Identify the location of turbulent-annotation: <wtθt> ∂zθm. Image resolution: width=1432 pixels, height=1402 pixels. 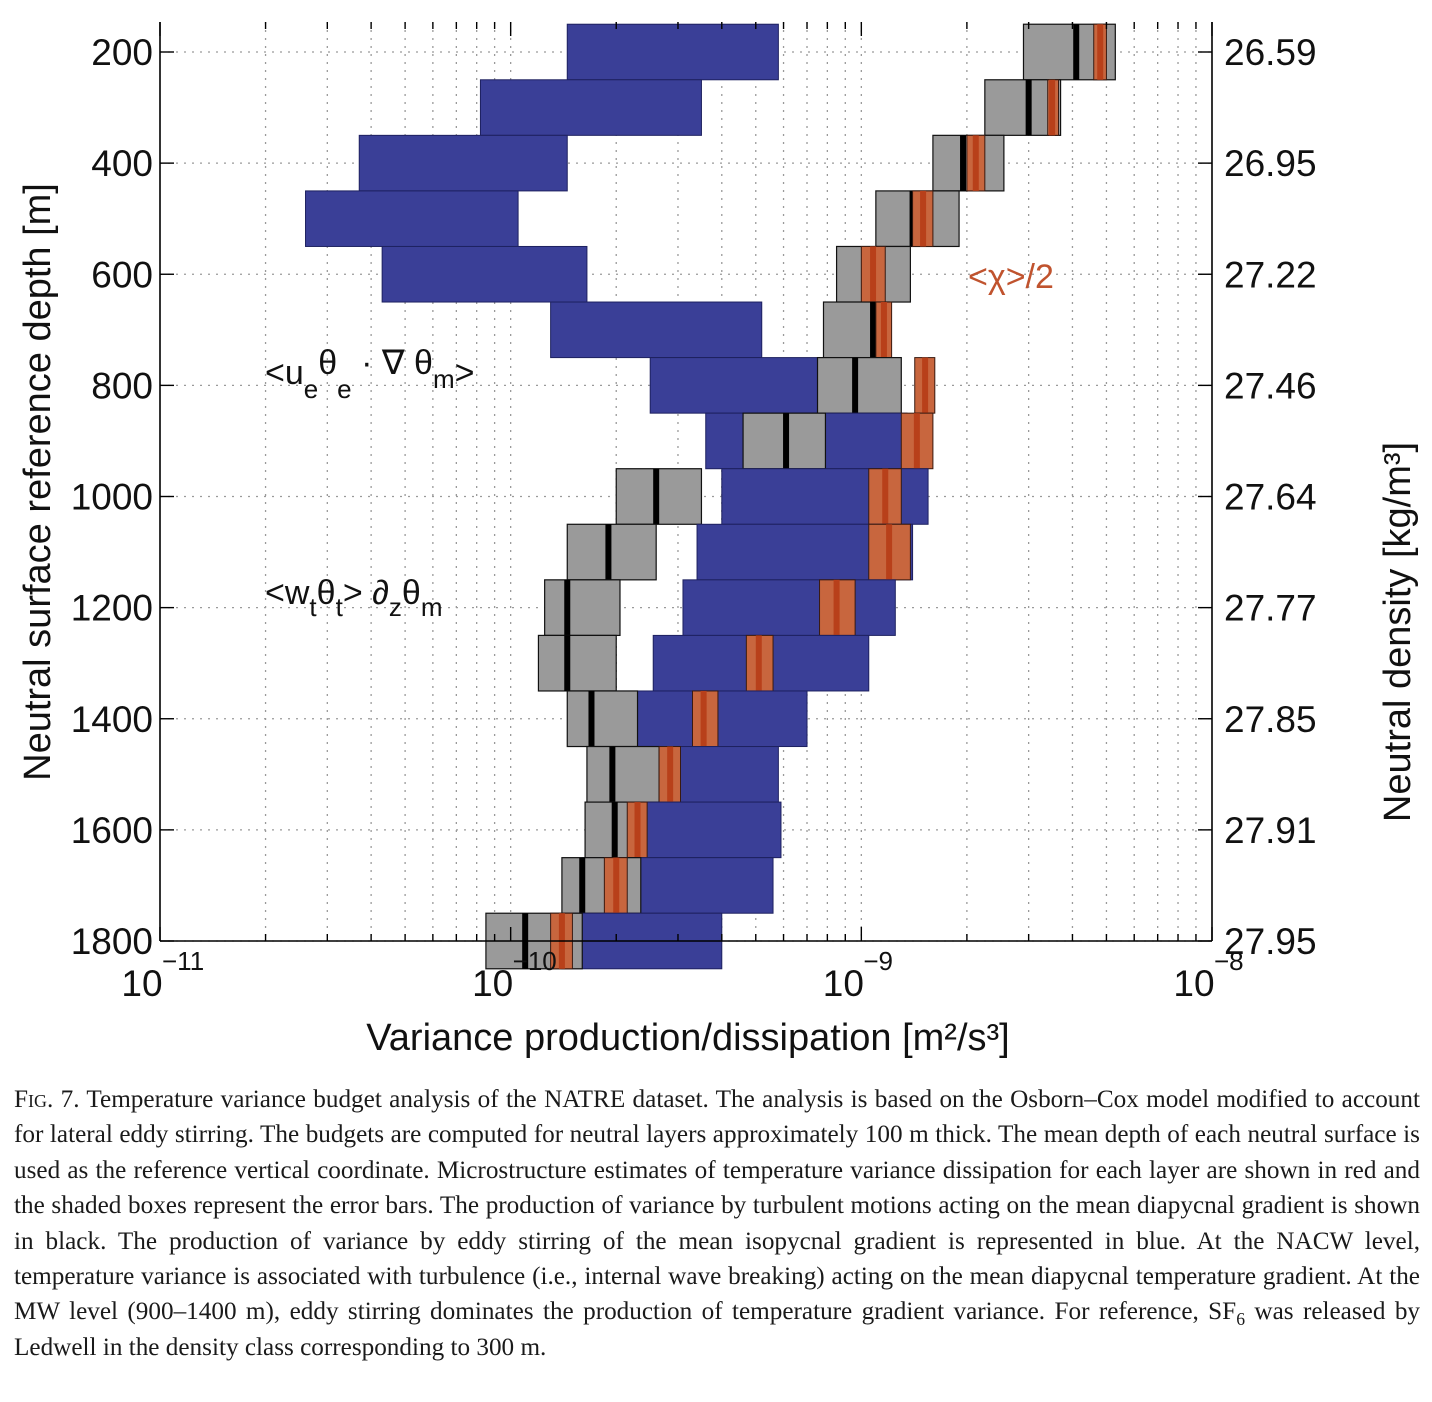
(354, 598).